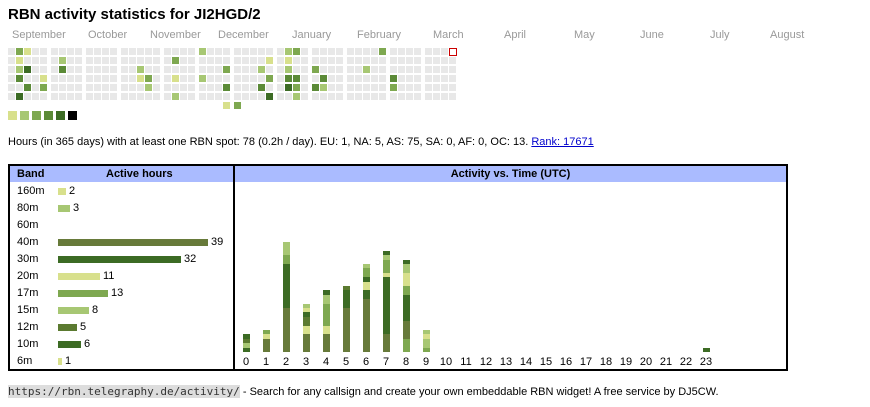  I want to click on band-row: 10m 6, so click(121, 344).